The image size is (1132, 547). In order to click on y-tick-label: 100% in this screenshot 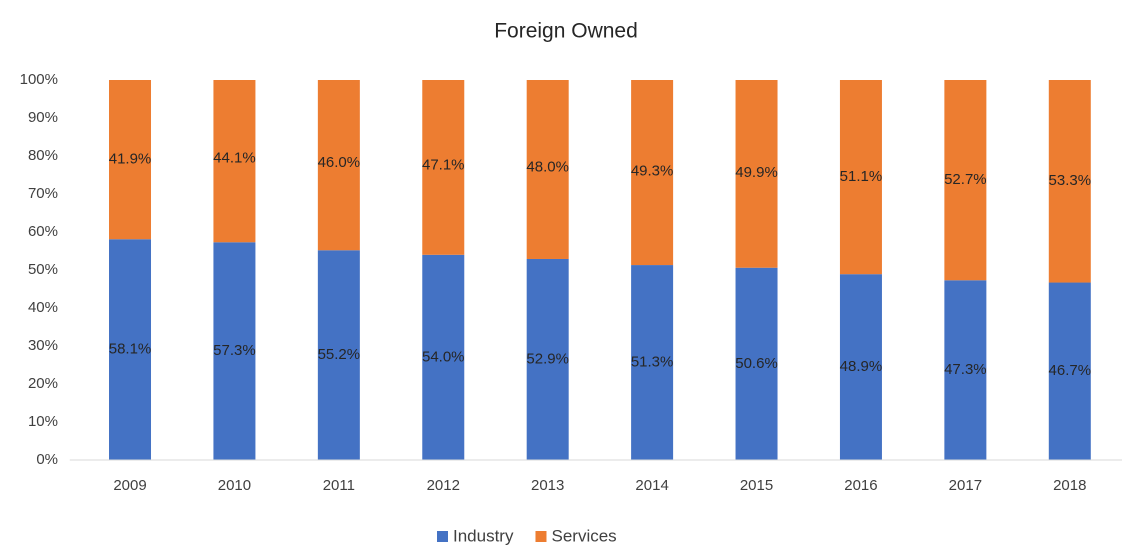, I will do `click(39, 79)`.